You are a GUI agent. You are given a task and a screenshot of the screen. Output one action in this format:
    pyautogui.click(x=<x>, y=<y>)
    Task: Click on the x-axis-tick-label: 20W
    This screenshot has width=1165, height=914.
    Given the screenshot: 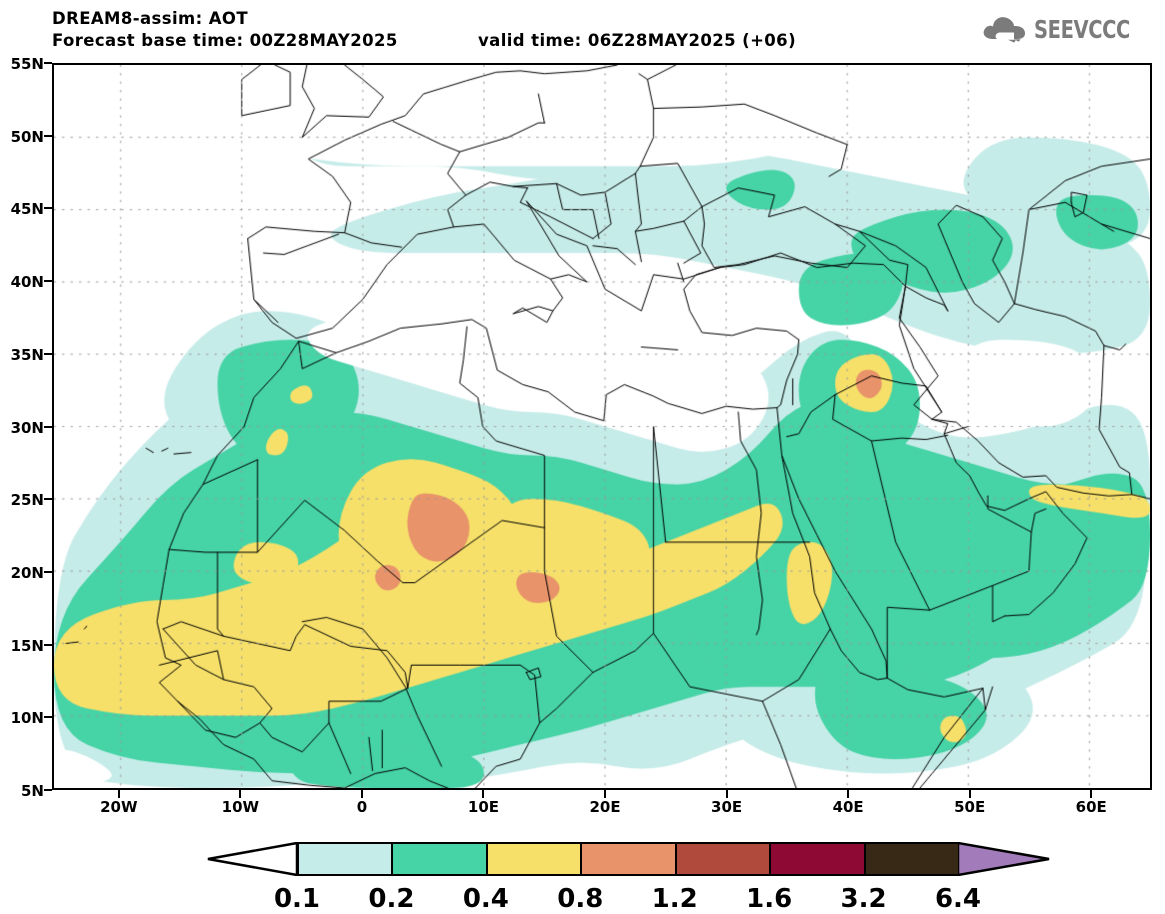 What is the action you would take?
    pyautogui.click(x=119, y=807)
    